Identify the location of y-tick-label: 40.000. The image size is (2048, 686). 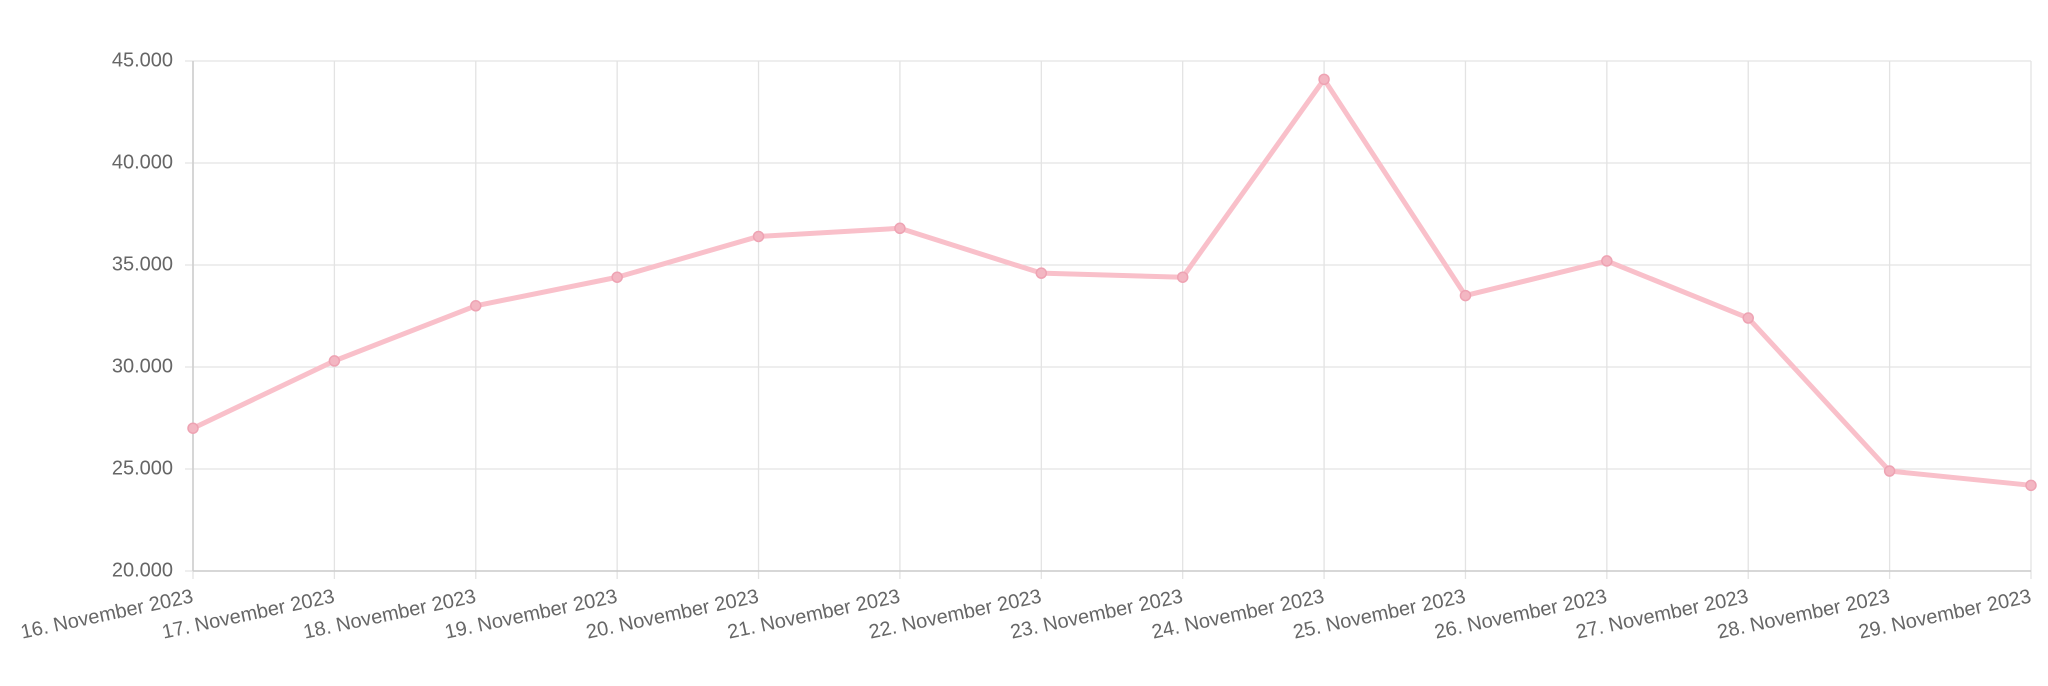
(142, 162).